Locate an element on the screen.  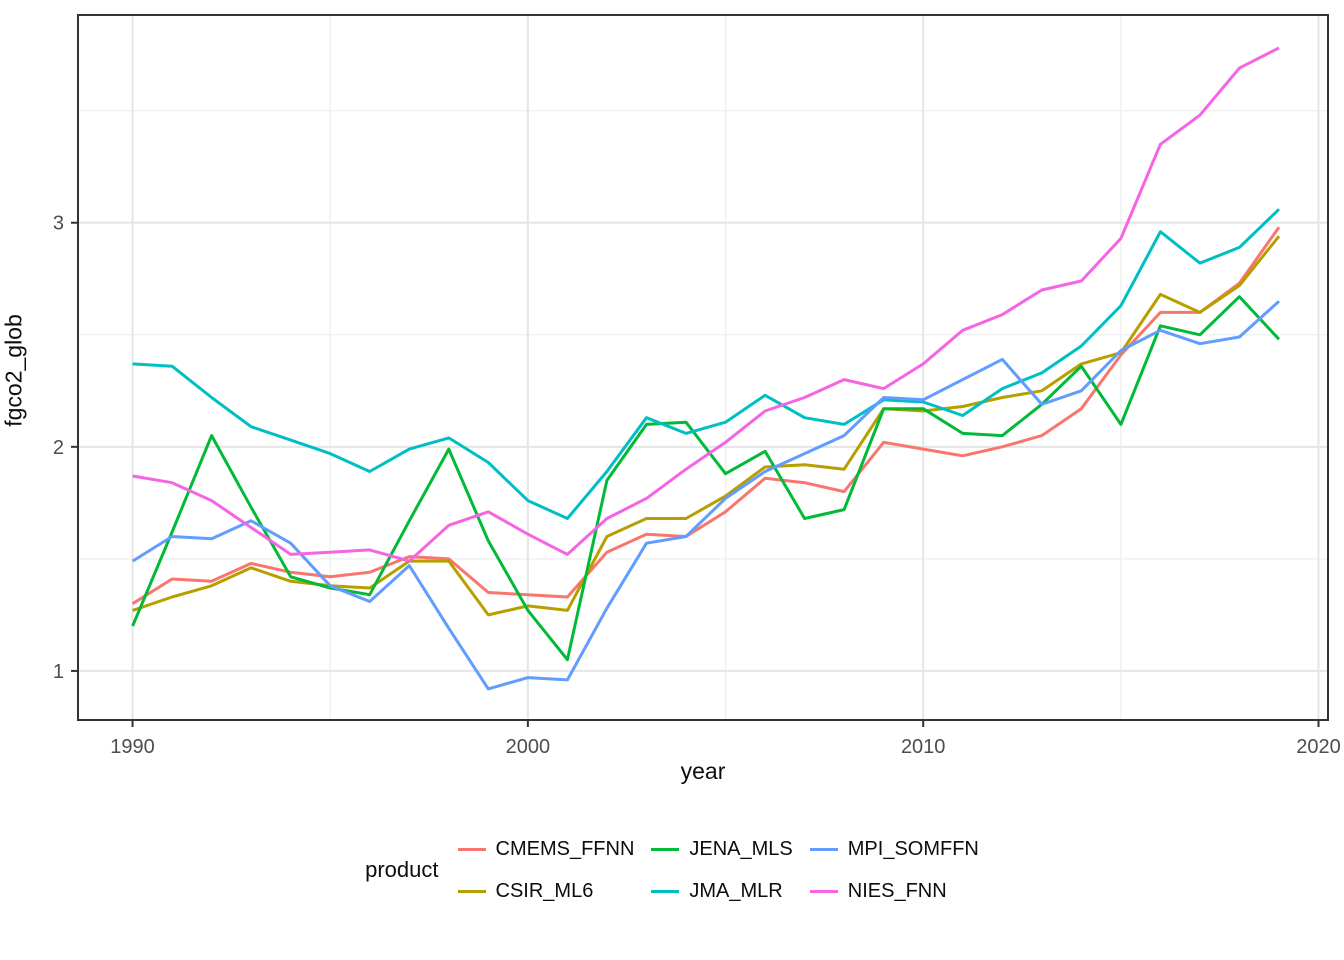
legend-item-label: CSIR_ML6 is located at coordinates (544, 890).